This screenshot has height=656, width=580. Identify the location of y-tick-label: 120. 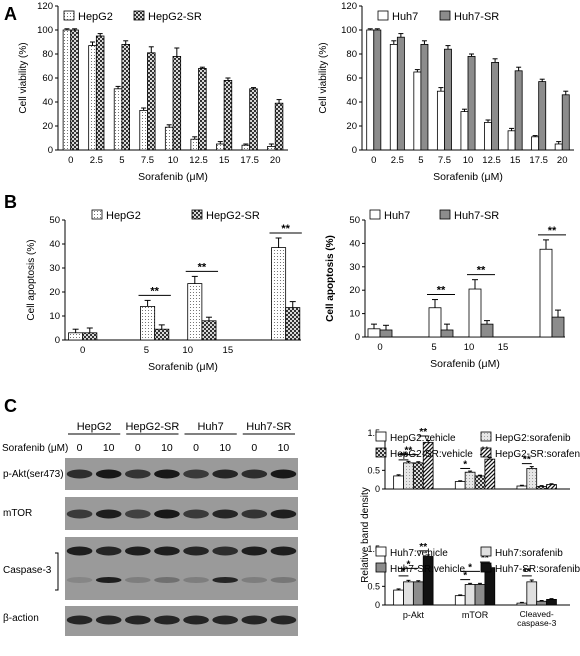
(45, 6).